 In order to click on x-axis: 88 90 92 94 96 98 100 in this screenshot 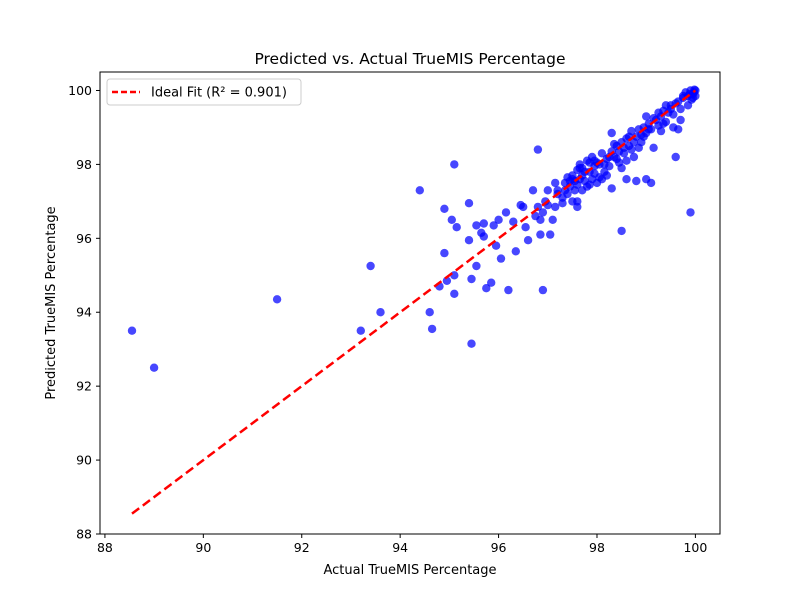, I will do `click(402, 544)`.